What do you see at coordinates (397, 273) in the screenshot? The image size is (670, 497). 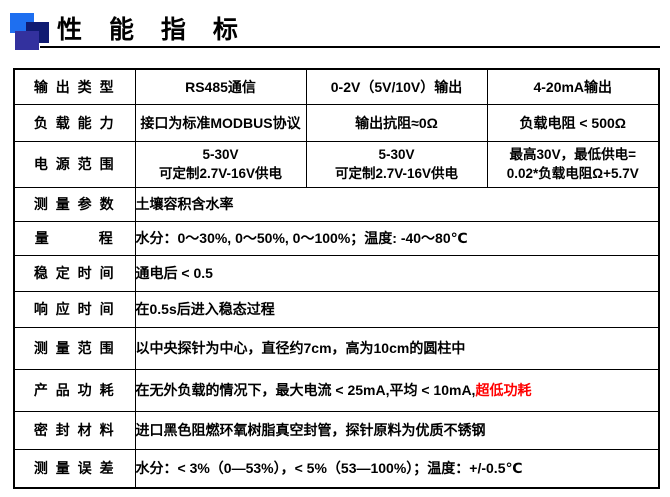 I see `cell-value: 通电后 < 0.5` at bounding box center [397, 273].